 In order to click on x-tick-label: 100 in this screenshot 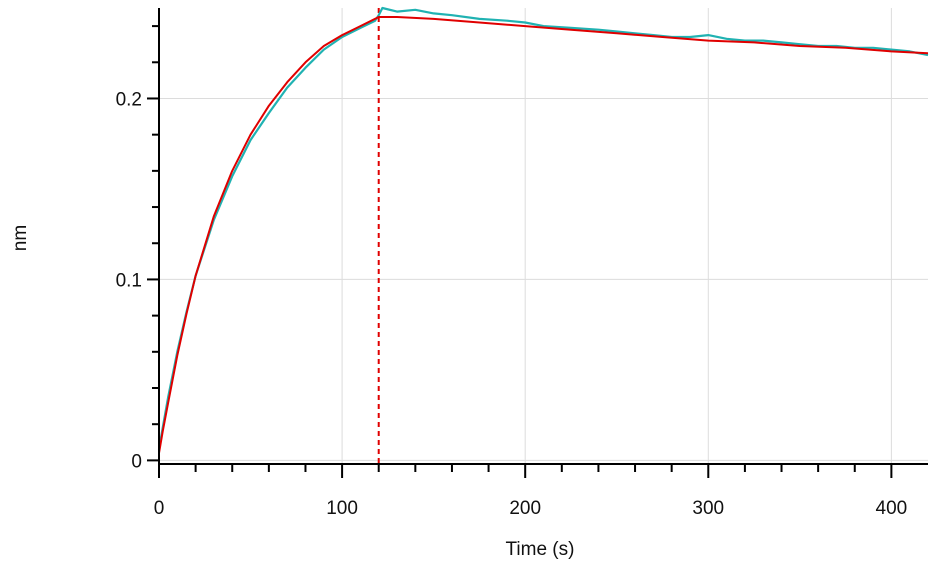, I will do `click(342, 508)`.